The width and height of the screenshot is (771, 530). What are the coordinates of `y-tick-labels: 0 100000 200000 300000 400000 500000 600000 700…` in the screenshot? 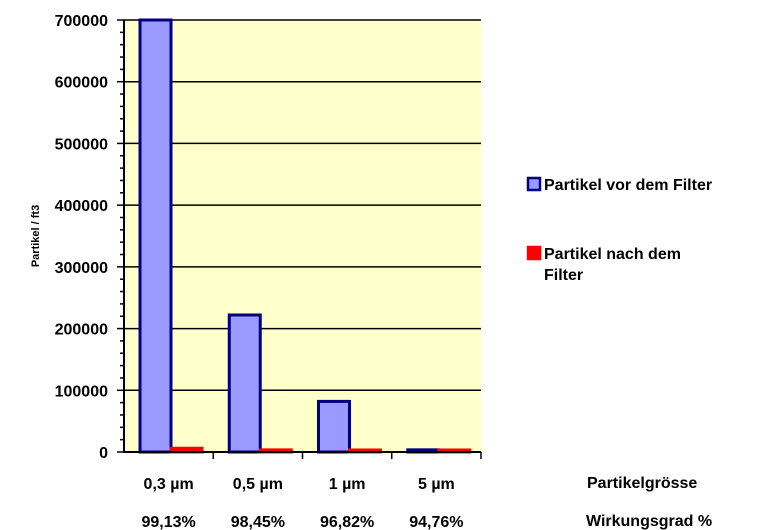 It's located at (81, 237).